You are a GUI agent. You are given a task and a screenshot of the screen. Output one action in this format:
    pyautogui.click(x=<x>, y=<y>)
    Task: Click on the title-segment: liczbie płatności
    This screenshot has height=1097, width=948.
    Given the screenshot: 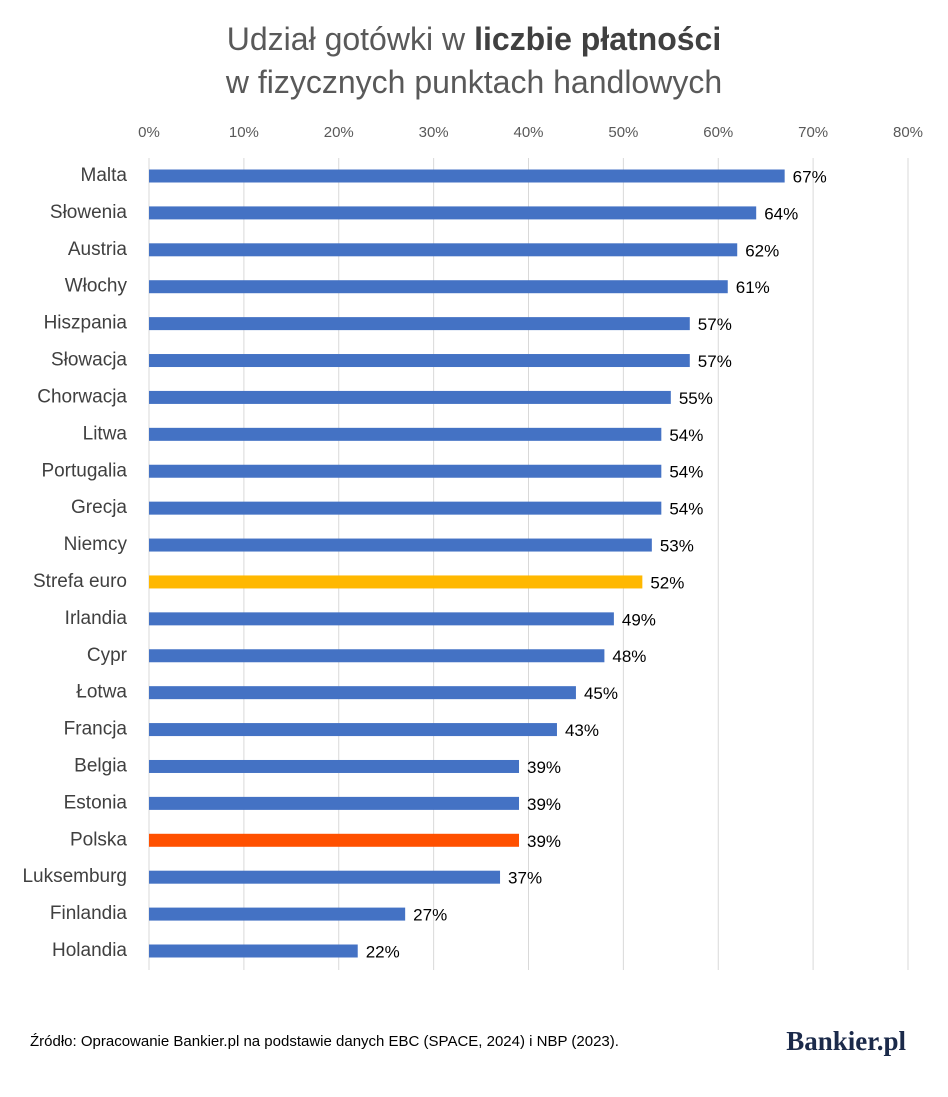 What is the action you would take?
    pyautogui.click(x=597, y=39)
    